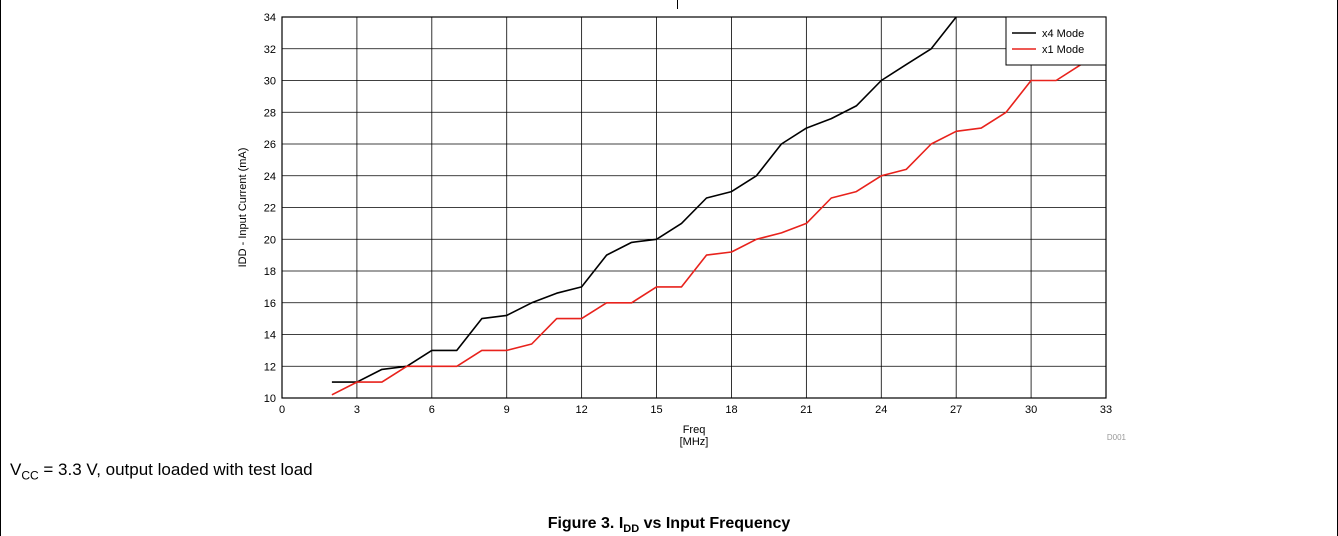 This screenshot has width=1338, height=536. Describe the element at coordinates (270, 82) in the screenshot. I see `y-tick-label: 30` at that location.